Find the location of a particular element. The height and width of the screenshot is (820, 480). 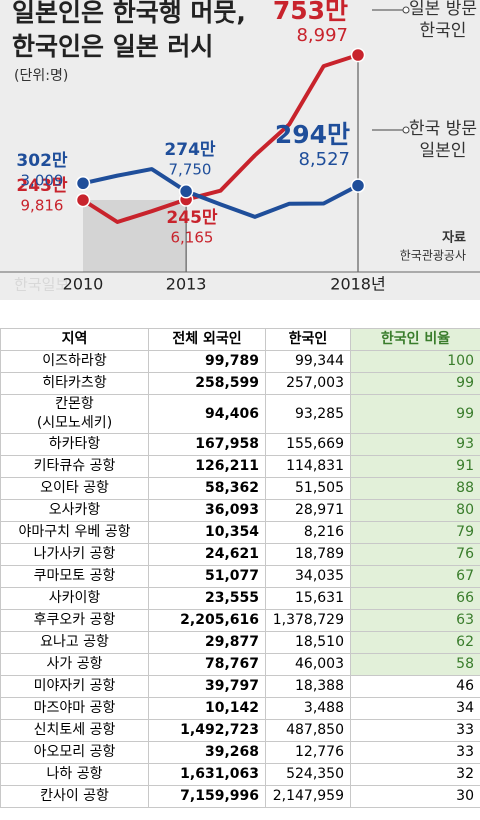

table-row: 아오모리 공항 39,268 12,776 33 is located at coordinates (240, 752).